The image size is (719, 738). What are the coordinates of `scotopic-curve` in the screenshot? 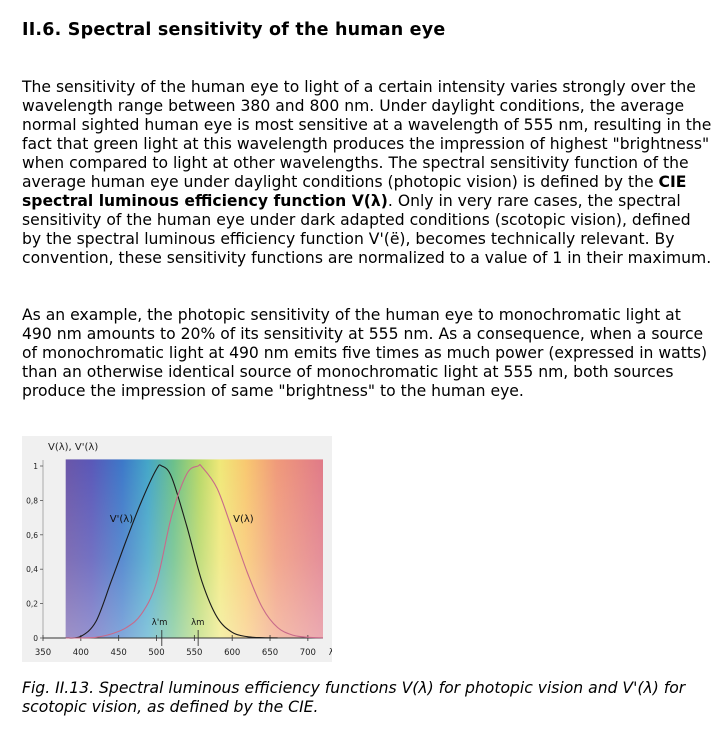 It's located at (171, 551).